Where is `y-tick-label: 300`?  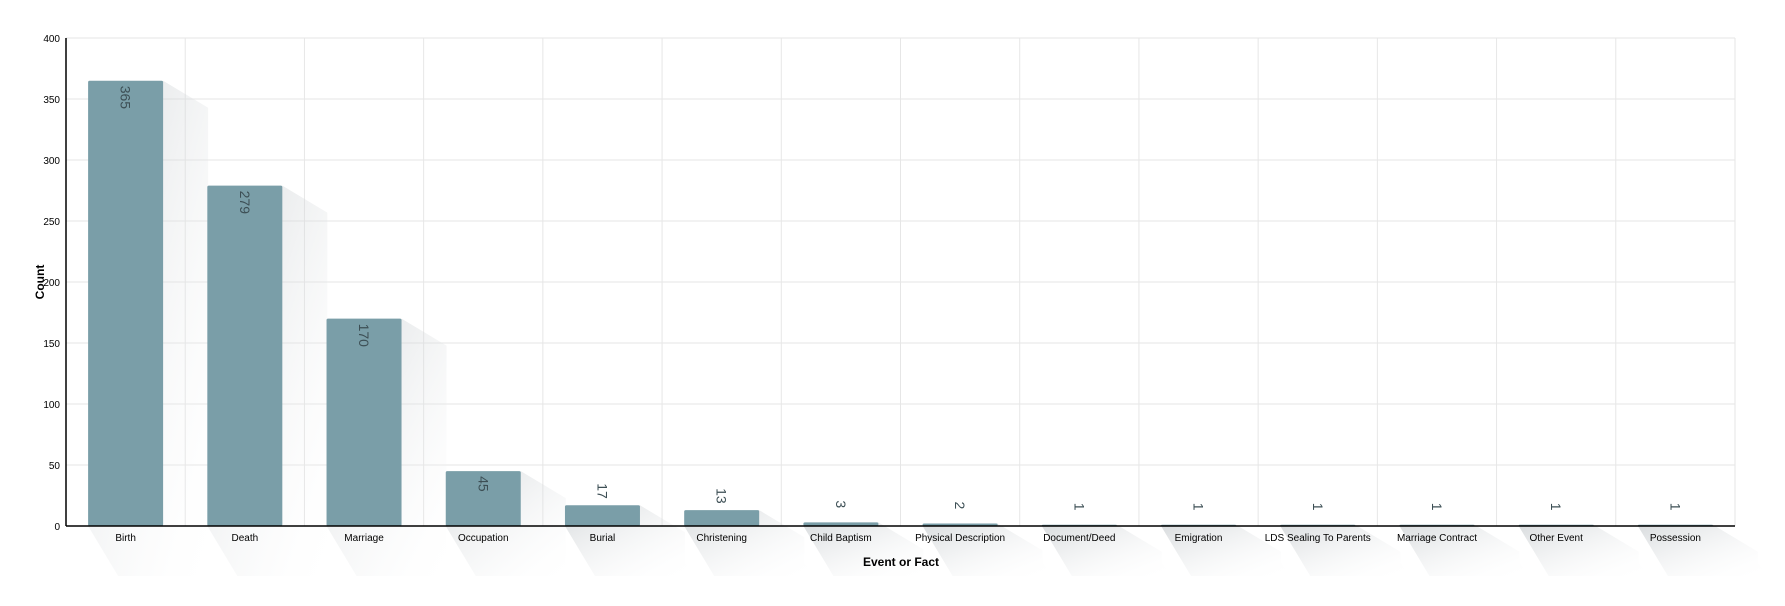 y-tick-label: 300 is located at coordinates (51, 161).